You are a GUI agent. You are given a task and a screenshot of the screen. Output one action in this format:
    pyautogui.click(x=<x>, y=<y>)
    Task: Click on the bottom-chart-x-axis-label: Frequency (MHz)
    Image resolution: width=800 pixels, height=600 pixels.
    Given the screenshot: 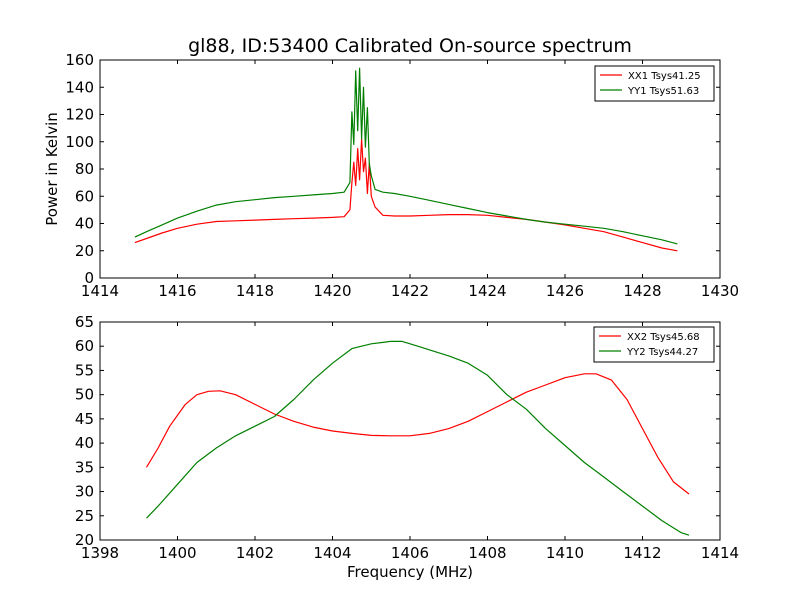 What is the action you would take?
    pyautogui.click(x=410, y=572)
    